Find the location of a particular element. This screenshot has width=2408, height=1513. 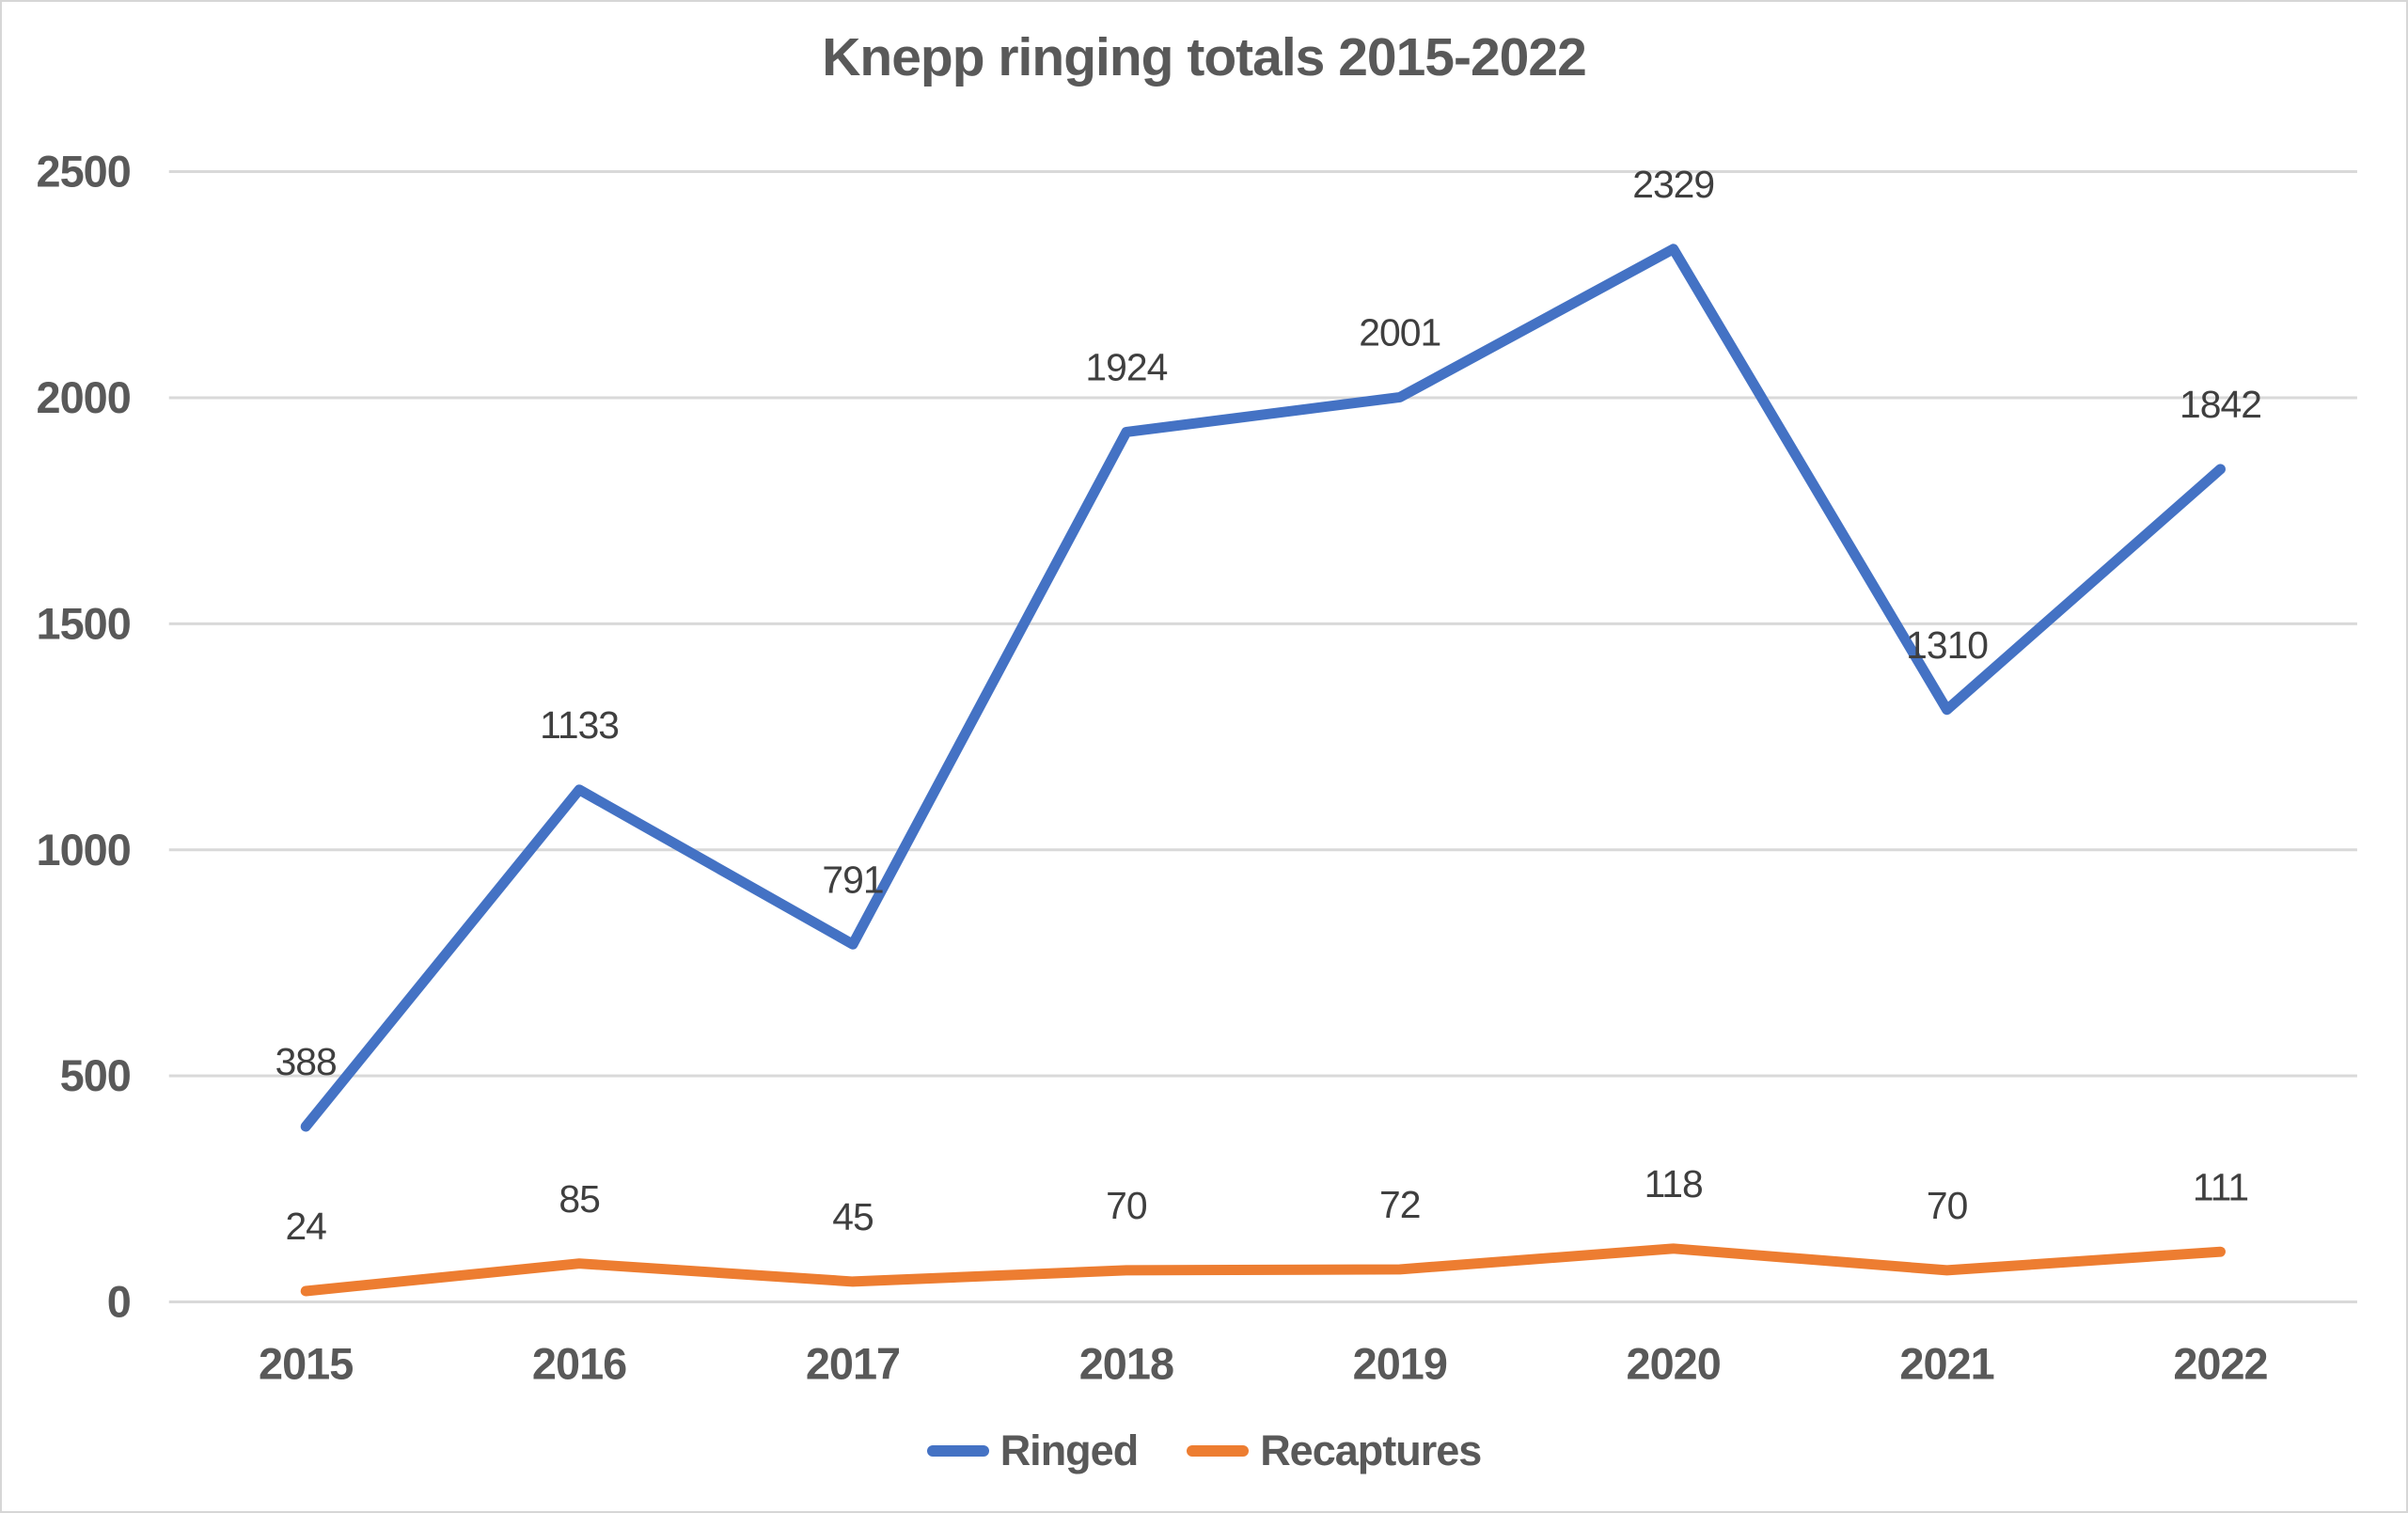

x-tick-label: 2018 is located at coordinates (1126, 1363).